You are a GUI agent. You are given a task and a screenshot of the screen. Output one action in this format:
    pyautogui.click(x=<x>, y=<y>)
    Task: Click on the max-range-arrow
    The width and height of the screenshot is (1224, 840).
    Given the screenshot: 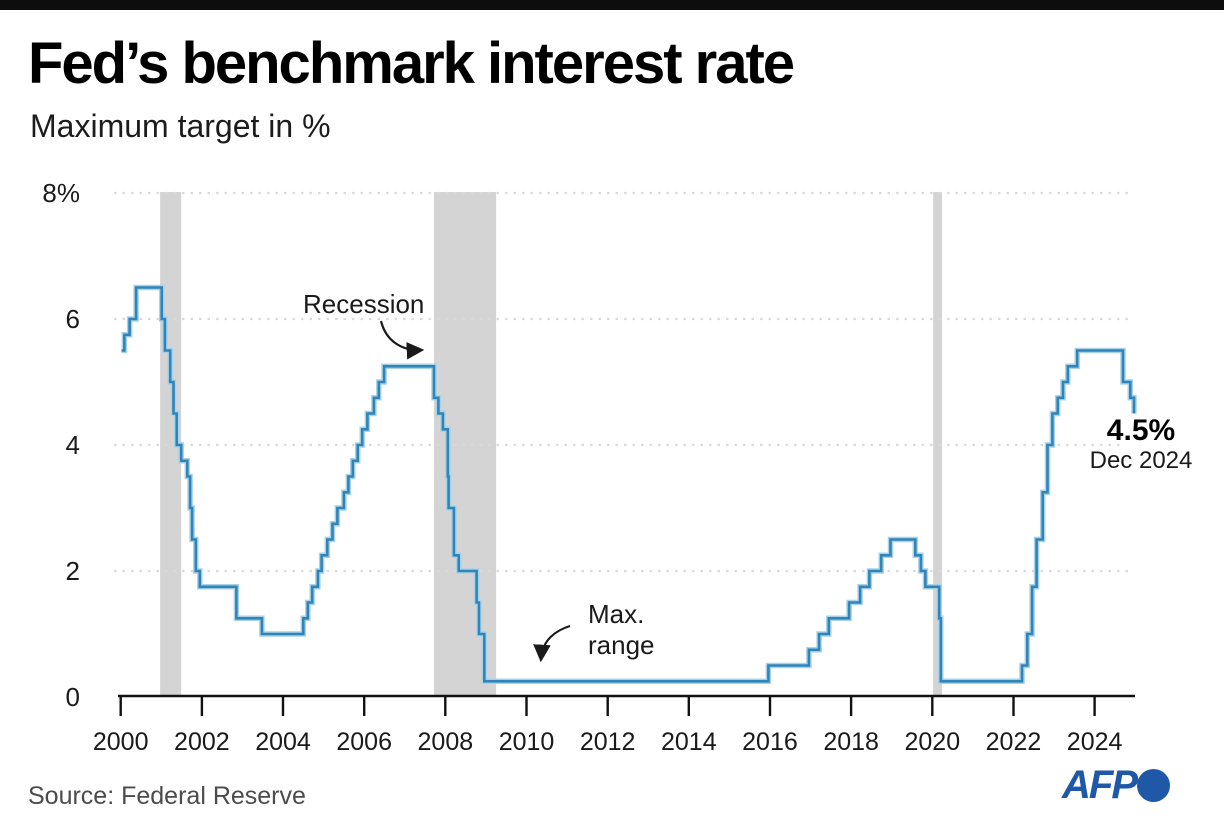 What is the action you would take?
    pyautogui.click(x=552, y=643)
    